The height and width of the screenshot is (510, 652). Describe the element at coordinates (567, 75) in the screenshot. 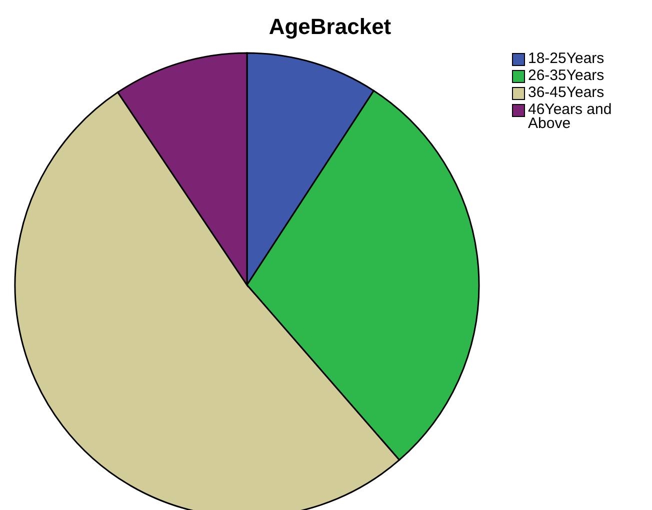

I see `legend-label: 26-35Years` at that location.